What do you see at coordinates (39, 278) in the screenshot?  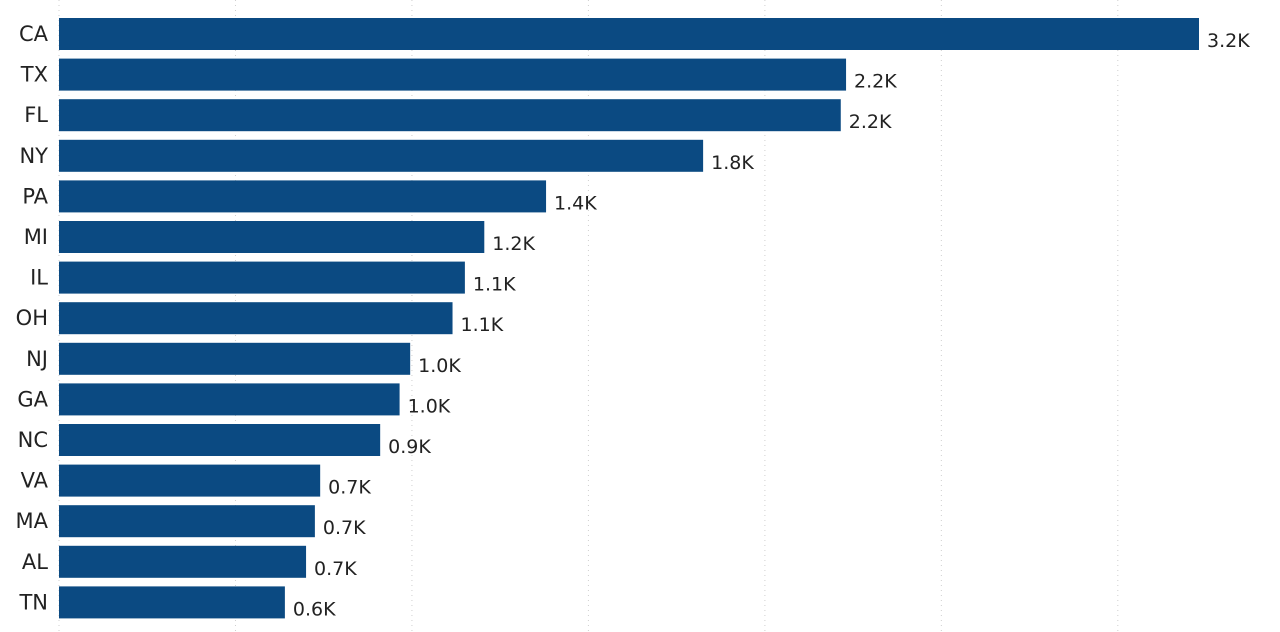 I see `category-label-il: IL` at bounding box center [39, 278].